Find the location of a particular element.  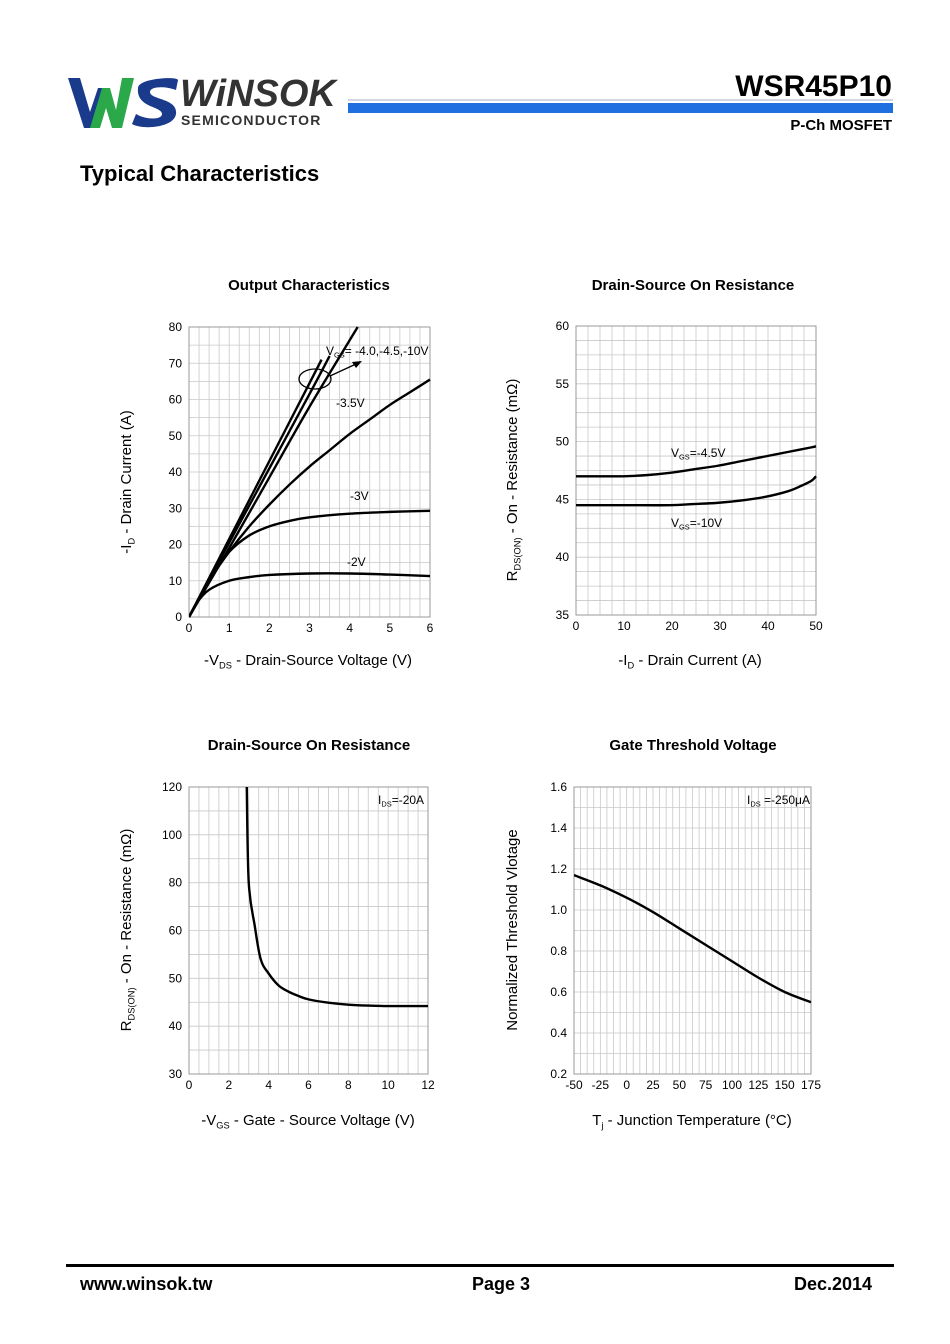

vgs-annotation: VGS= -4.0,-4.5,-10V is located at coordinates (377, 352).